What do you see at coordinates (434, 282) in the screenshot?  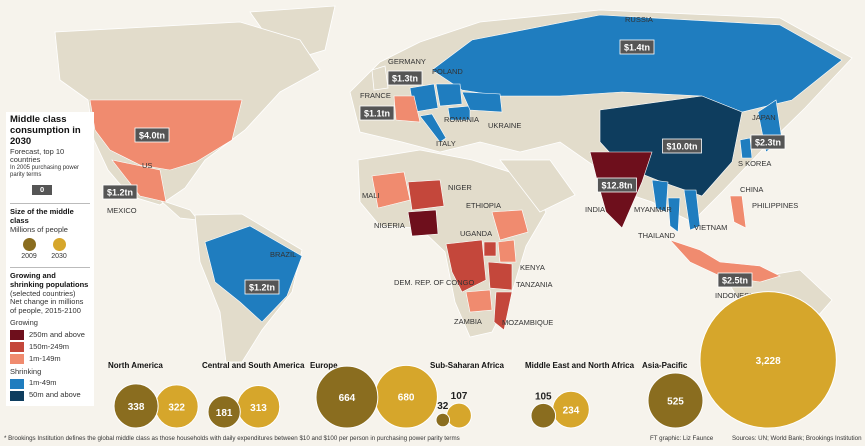 I see `country-label: DEM. REP. OF CONGO` at bounding box center [434, 282].